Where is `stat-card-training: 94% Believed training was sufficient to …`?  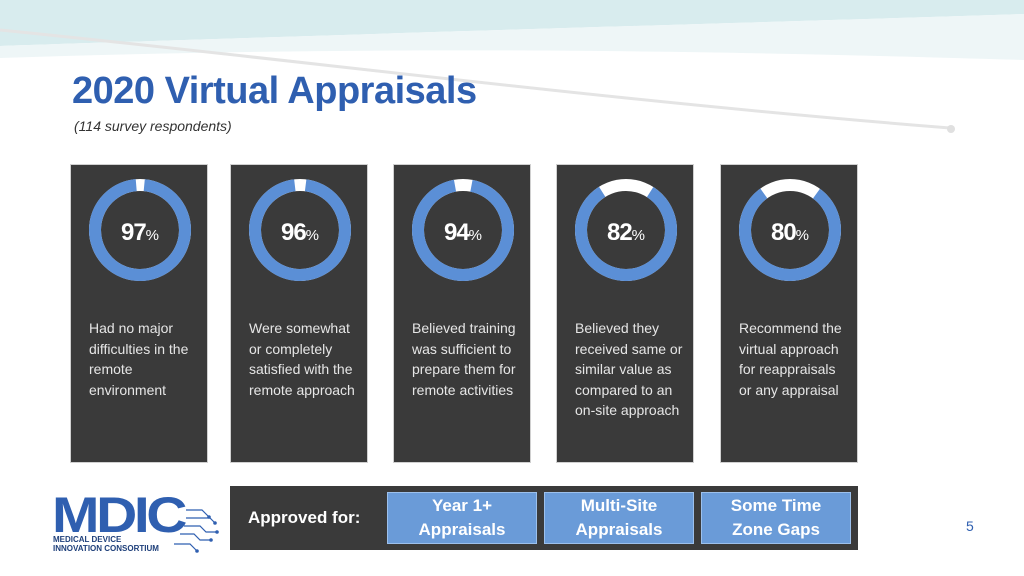
stat-card-training: 94% Believed training was sufficient to … is located at coordinates (462, 313).